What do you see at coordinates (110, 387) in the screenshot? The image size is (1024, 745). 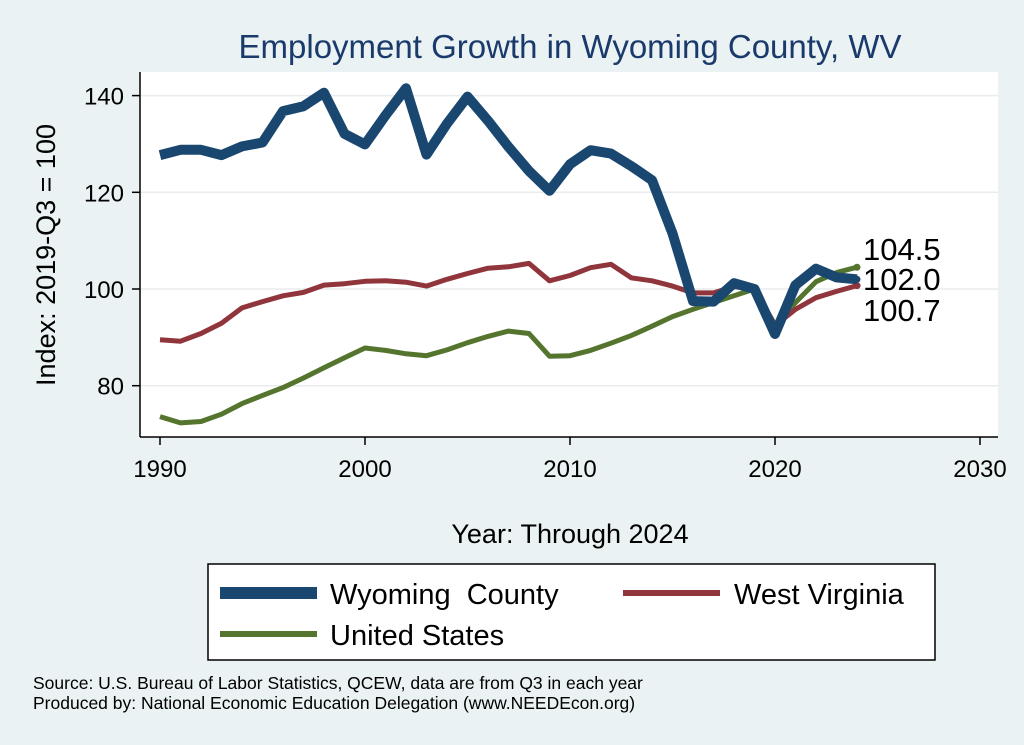 I see `y-tick-label-80: 80` at bounding box center [110, 387].